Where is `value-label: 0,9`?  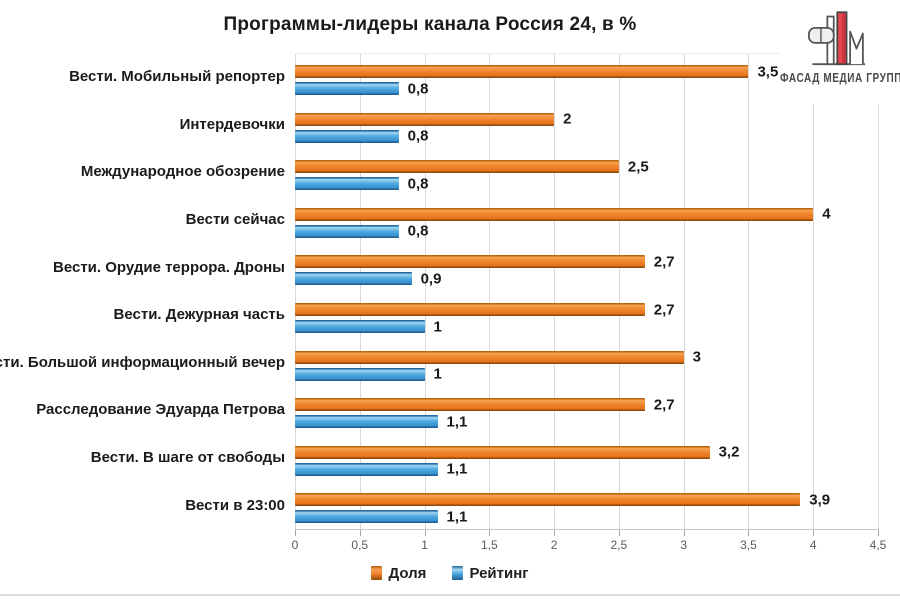
value-label: 0,9 is located at coordinates (431, 279).